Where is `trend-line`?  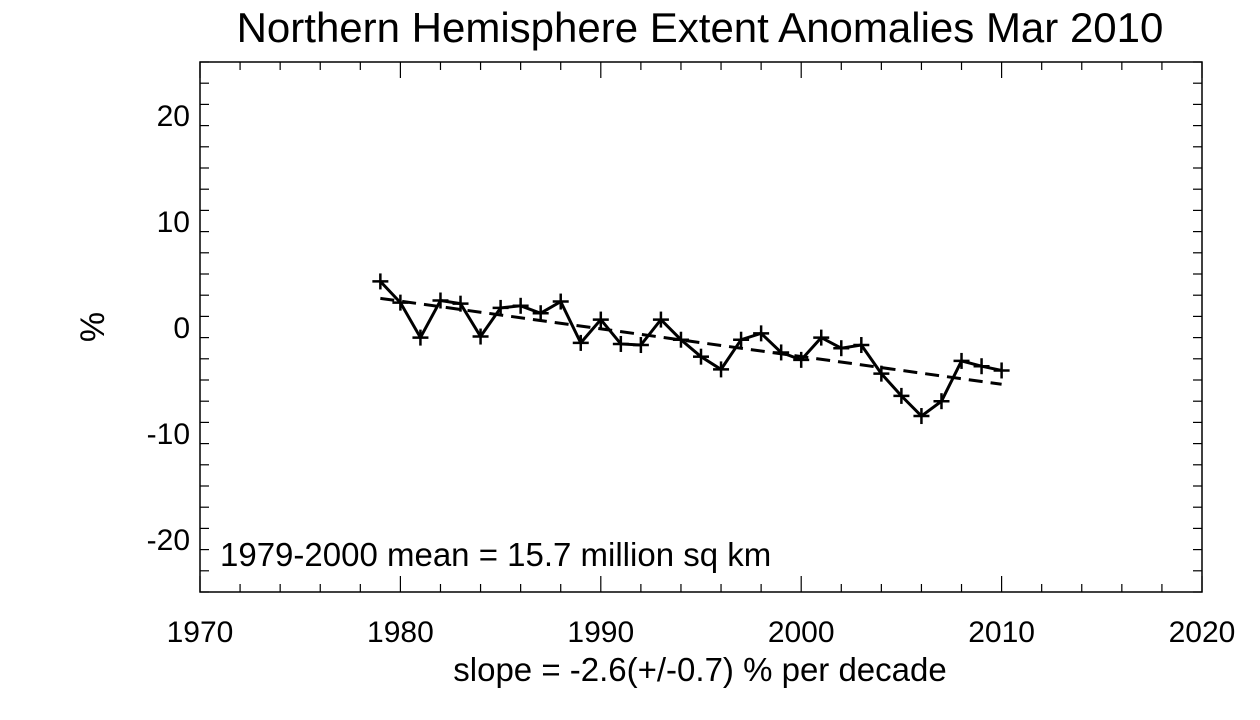 trend-line is located at coordinates (691, 341).